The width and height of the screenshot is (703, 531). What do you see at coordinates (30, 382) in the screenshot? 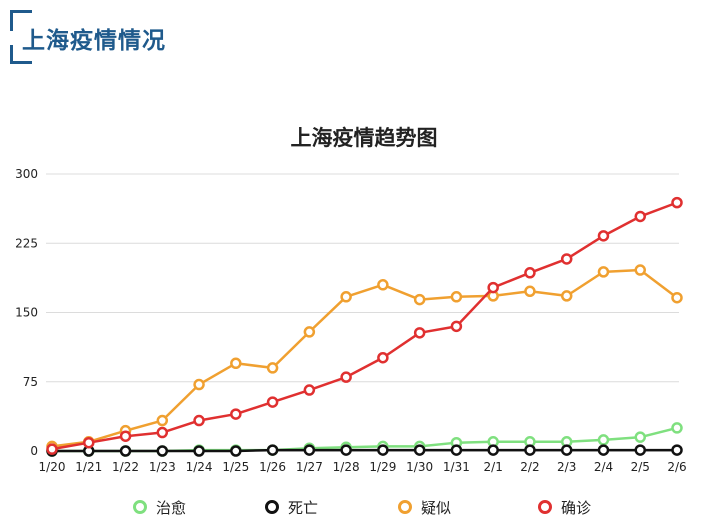
I see `y-tick-label: 75` at bounding box center [30, 382].